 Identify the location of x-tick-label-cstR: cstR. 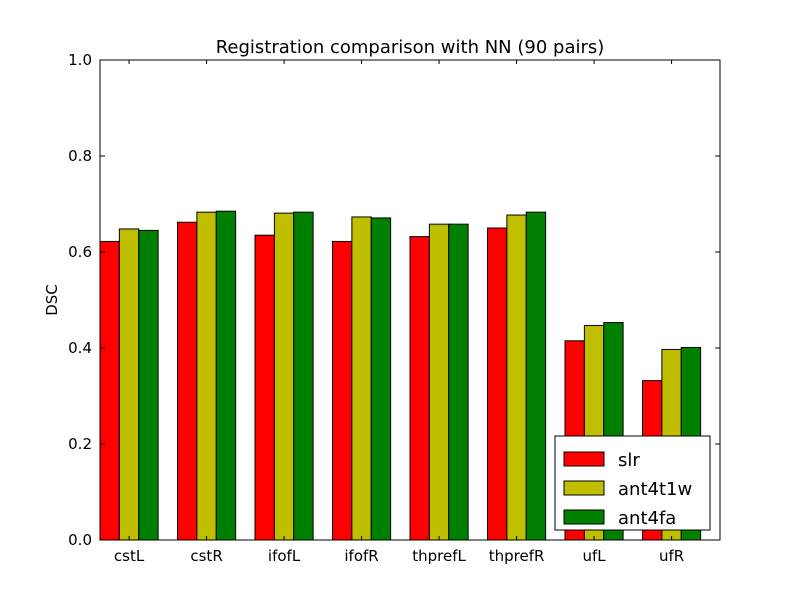
(206, 556).